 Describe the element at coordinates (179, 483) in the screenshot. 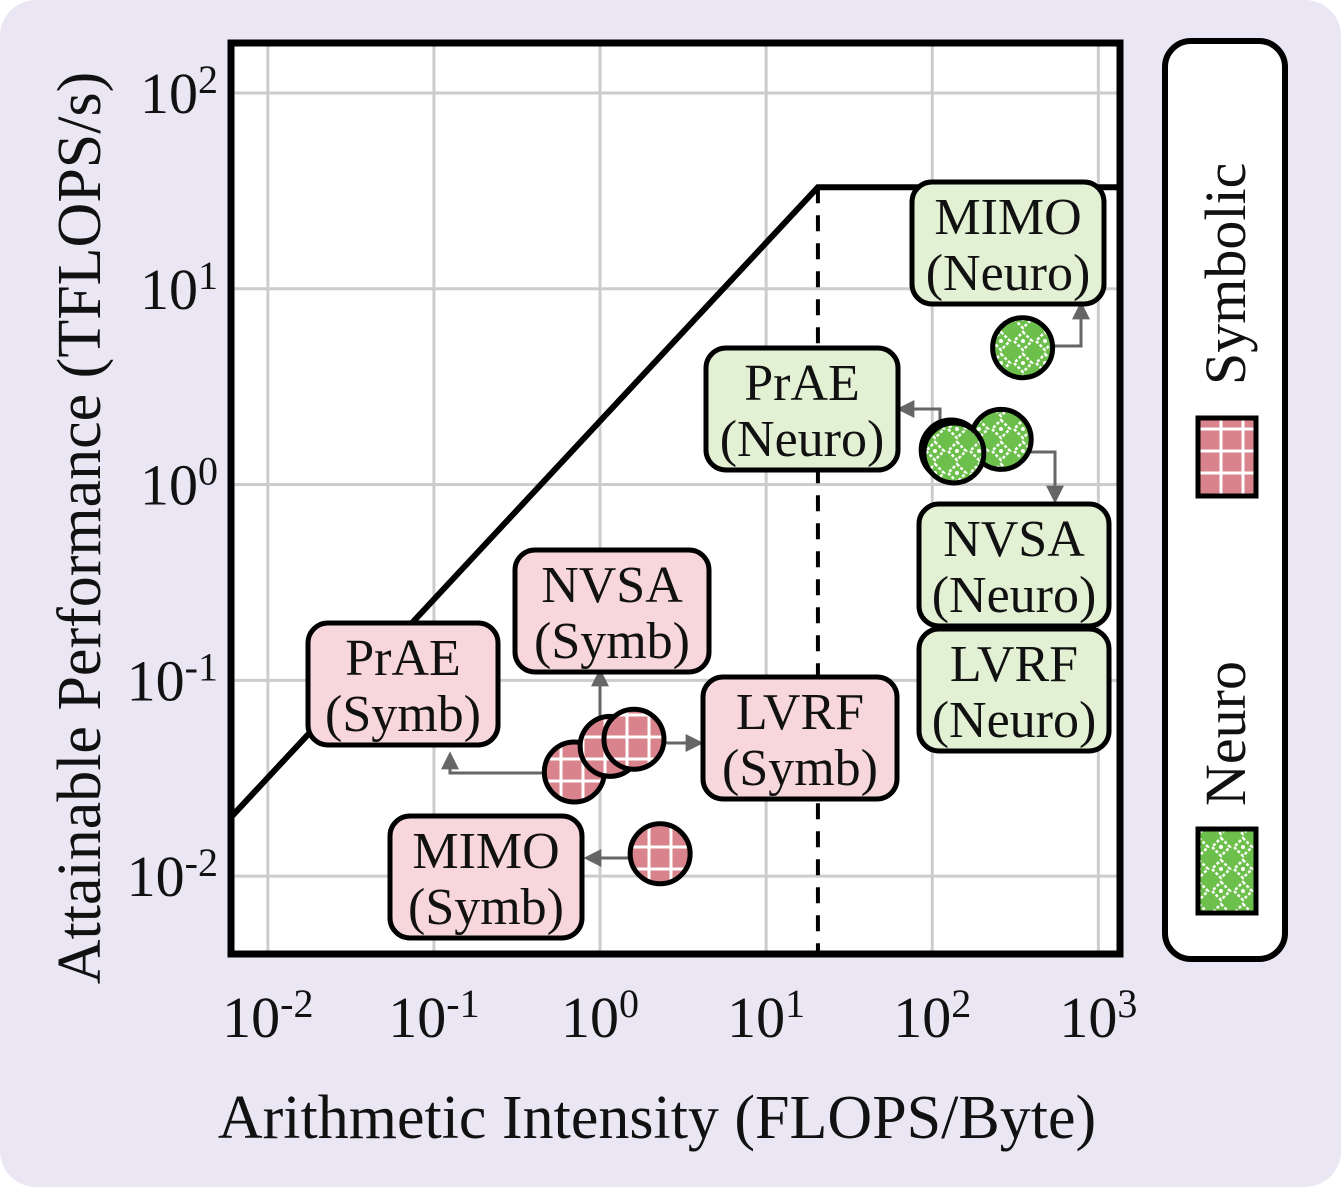

I see `y-tick-label: 10⁰` at that location.